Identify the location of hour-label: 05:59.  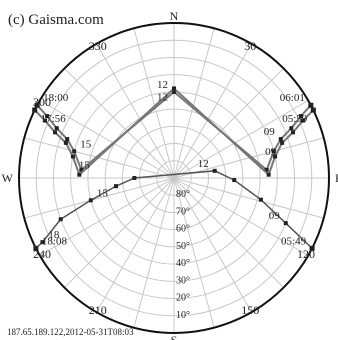
(295, 119).